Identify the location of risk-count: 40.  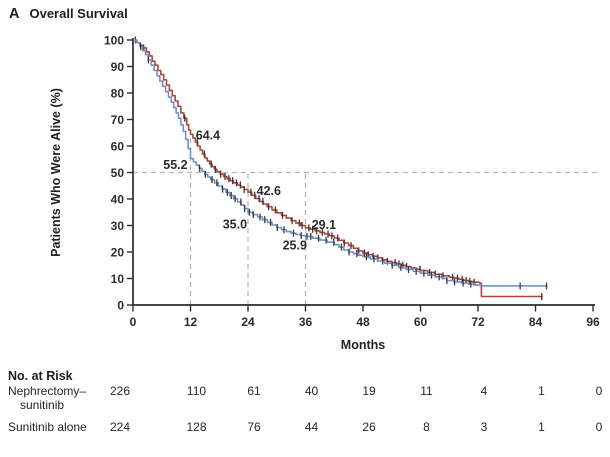
(311, 391).